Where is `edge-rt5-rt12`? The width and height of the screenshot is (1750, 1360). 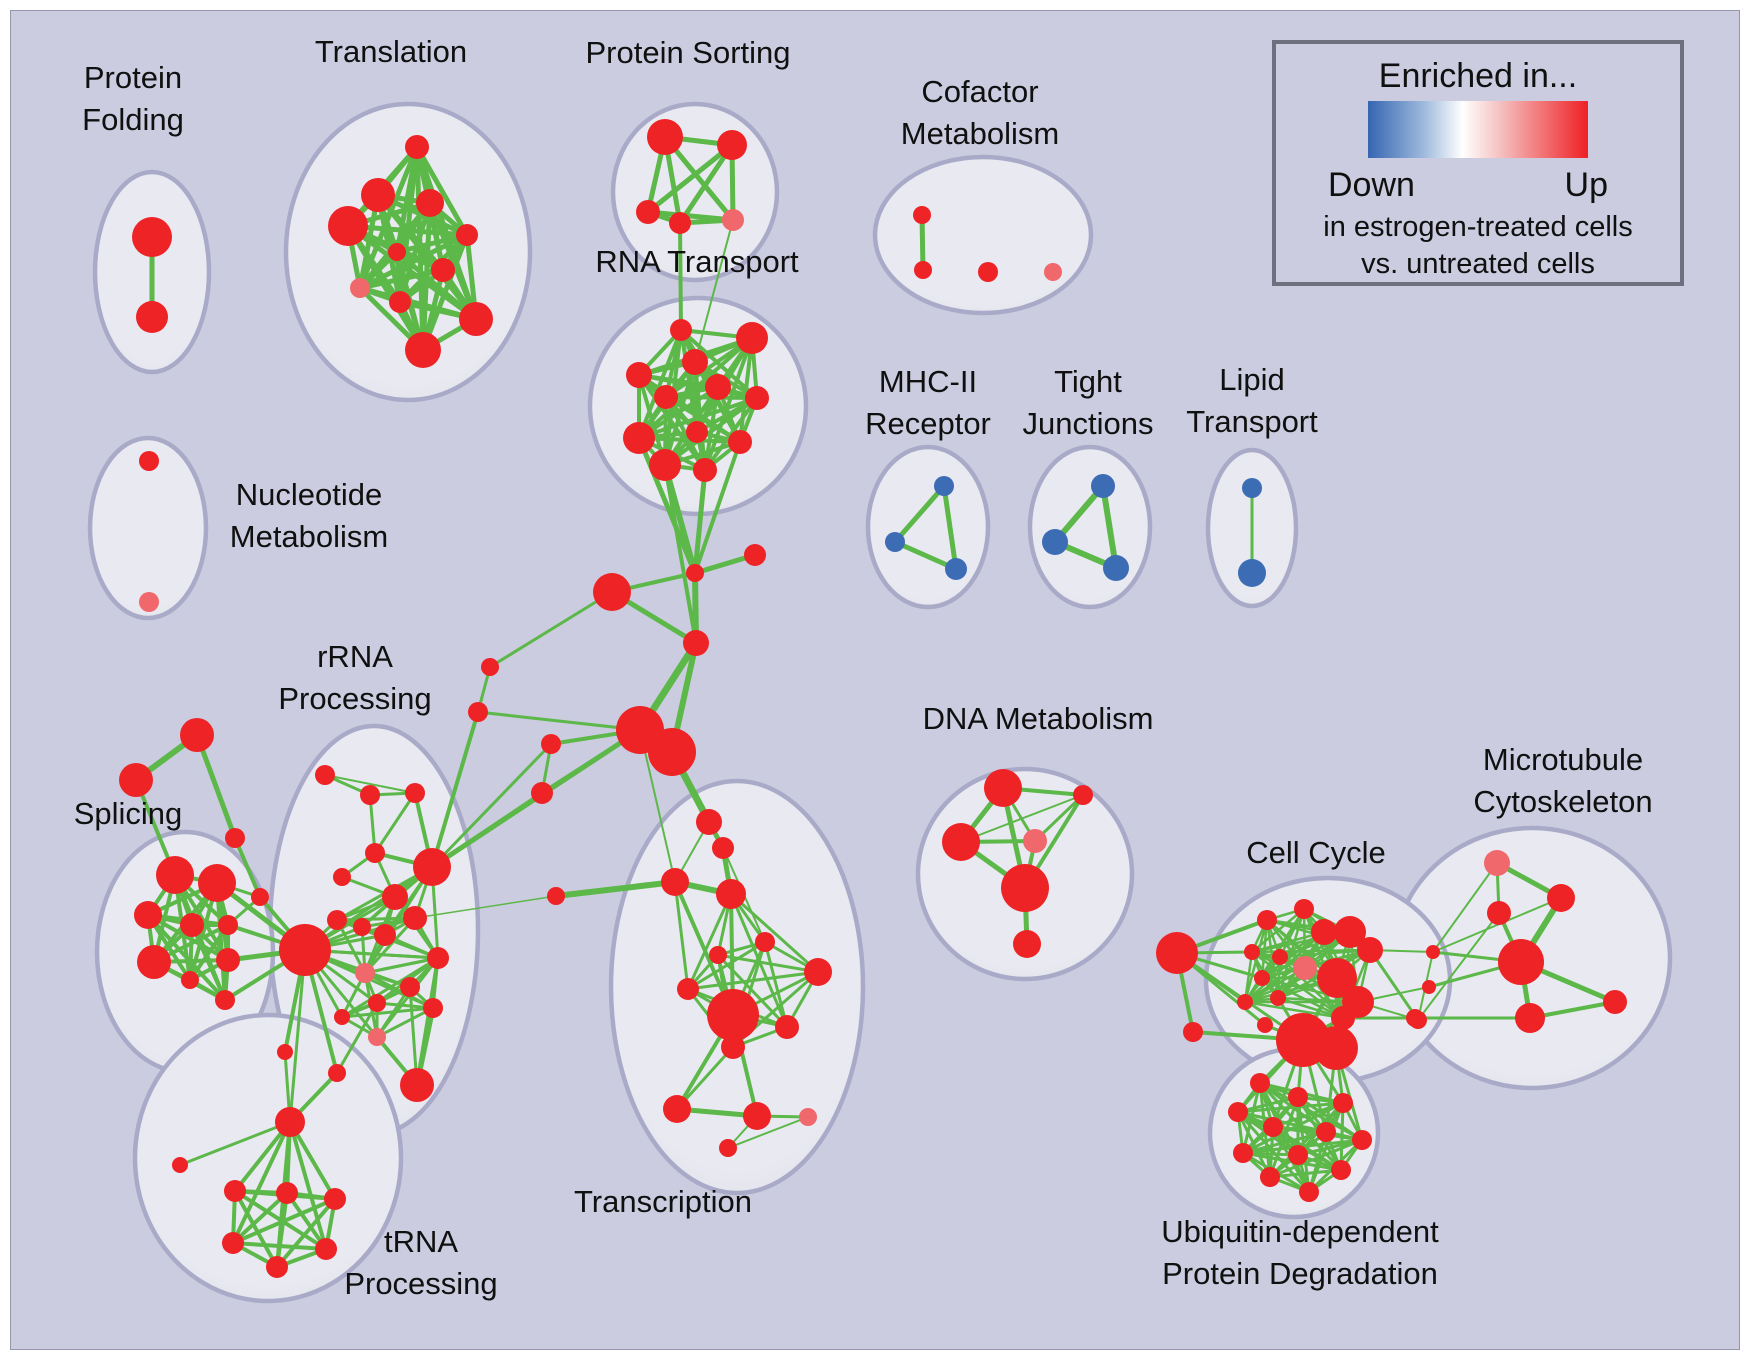
edge-rt5-rt12 is located at coordinates (711, 428).